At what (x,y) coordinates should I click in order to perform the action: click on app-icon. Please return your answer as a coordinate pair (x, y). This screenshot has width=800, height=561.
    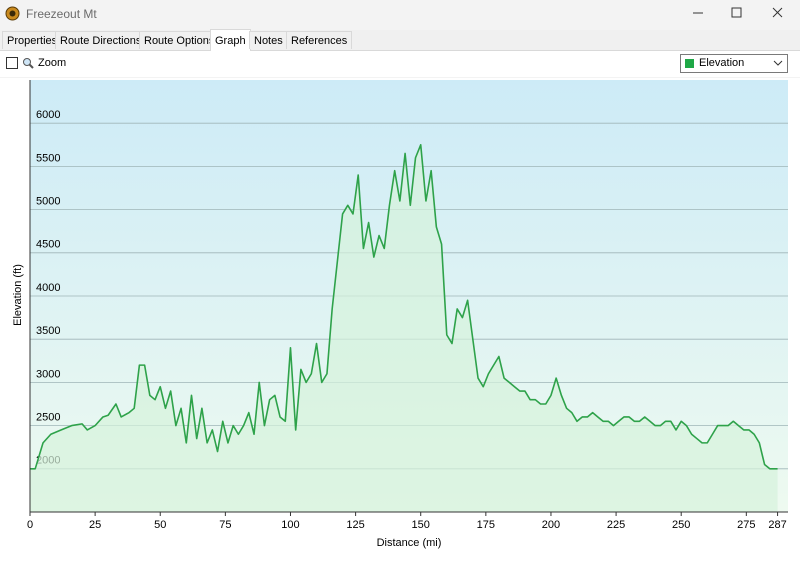
    Looking at the image, I should click on (12, 13).